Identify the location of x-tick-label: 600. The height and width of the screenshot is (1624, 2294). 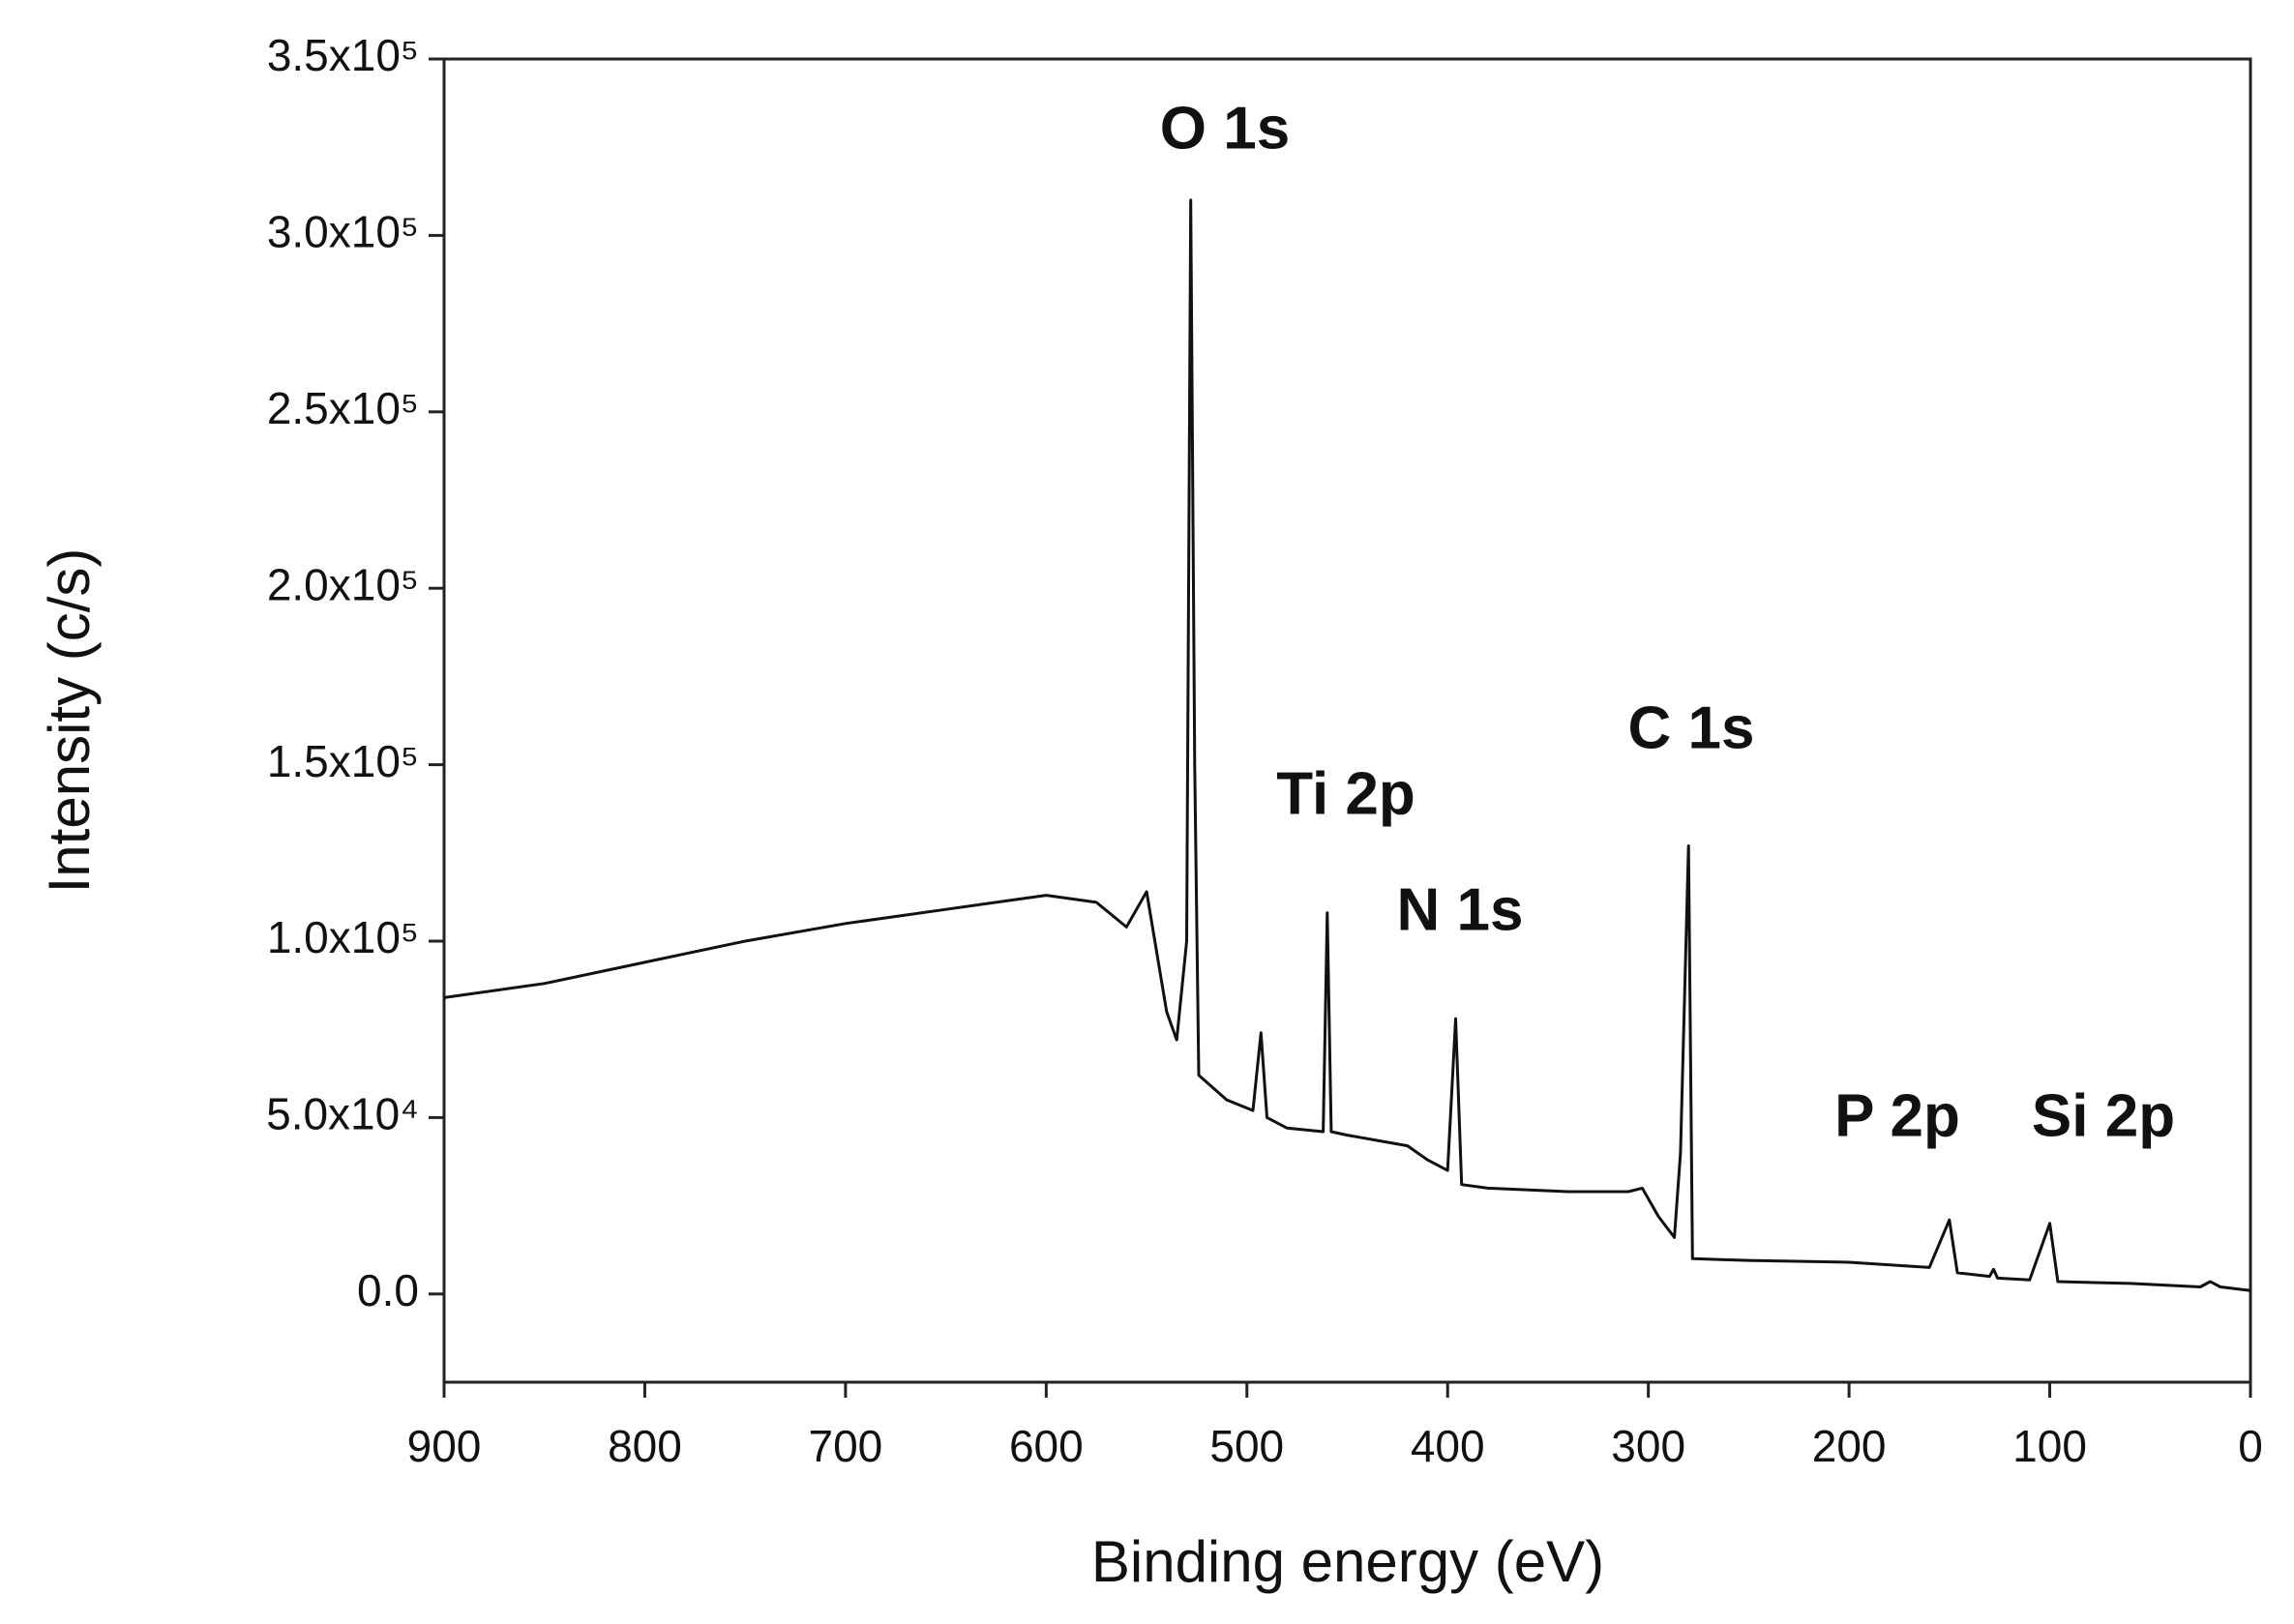
(1046, 1446).